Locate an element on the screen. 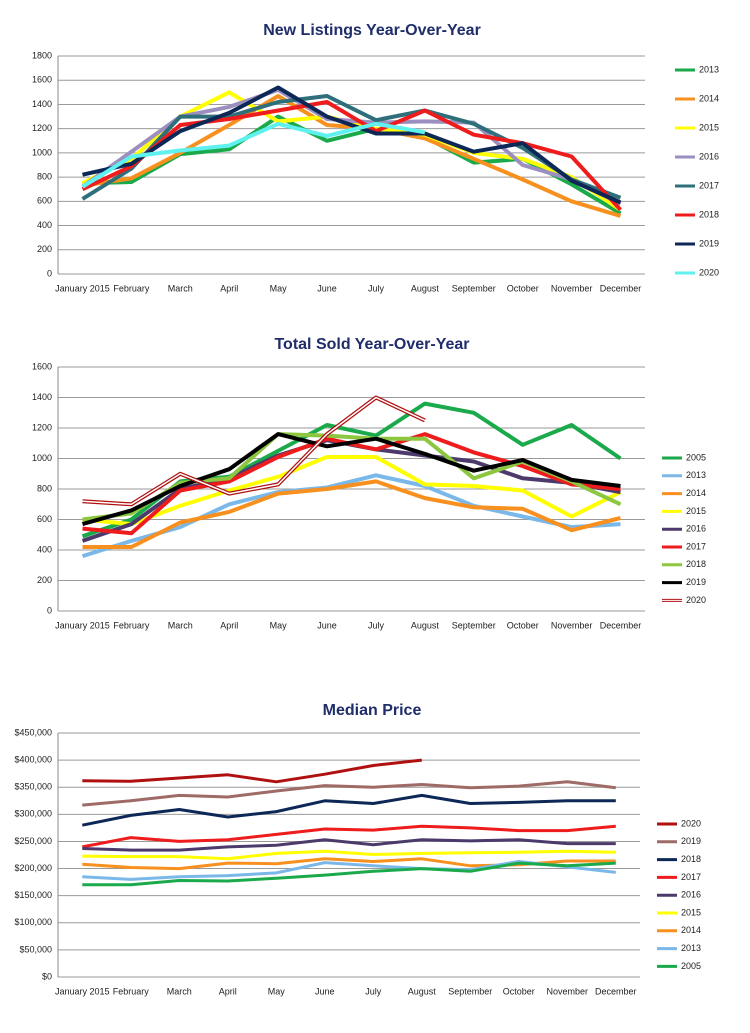 The width and height of the screenshot is (750, 1033). y-tick-label: $450,000 is located at coordinates (33, 732).